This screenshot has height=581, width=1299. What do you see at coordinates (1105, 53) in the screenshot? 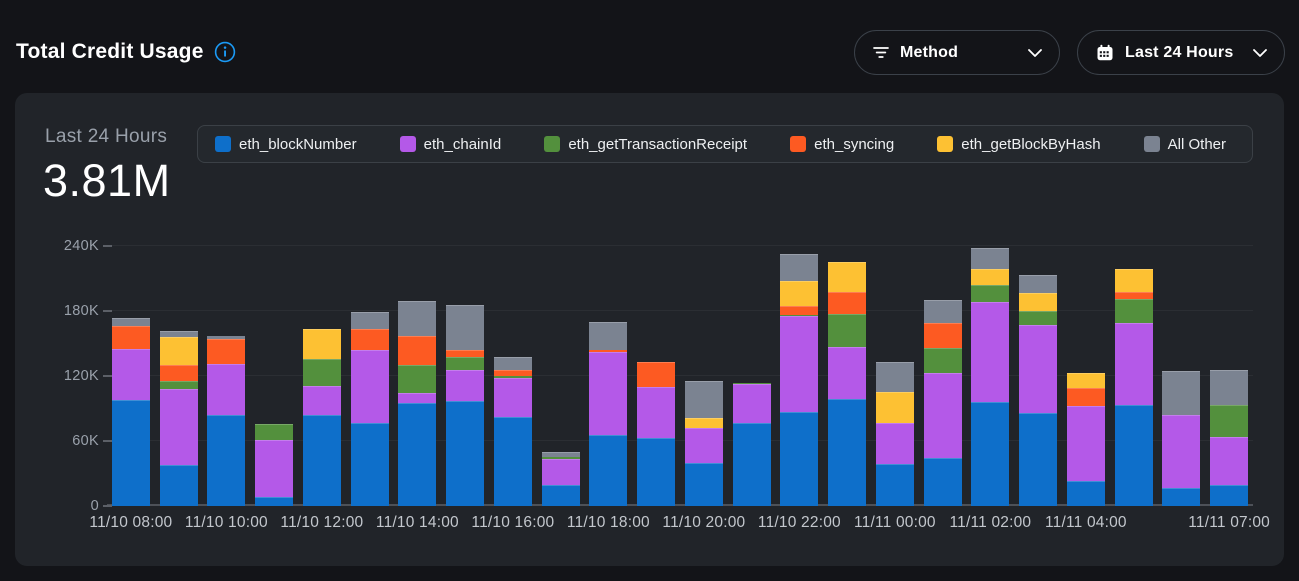
I see `calendar-icon` at bounding box center [1105, 53].